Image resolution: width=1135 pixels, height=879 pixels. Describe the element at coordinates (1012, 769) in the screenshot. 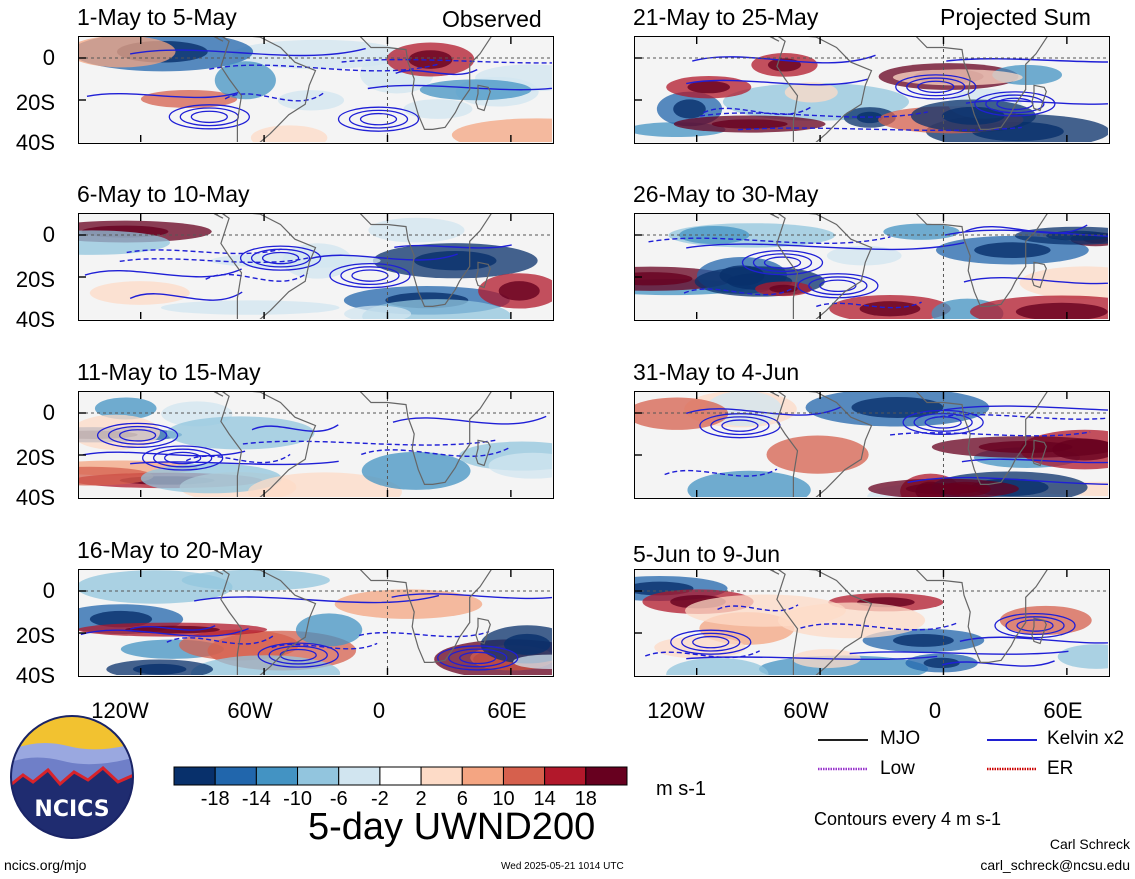

I see `er-legend-line` at that location.